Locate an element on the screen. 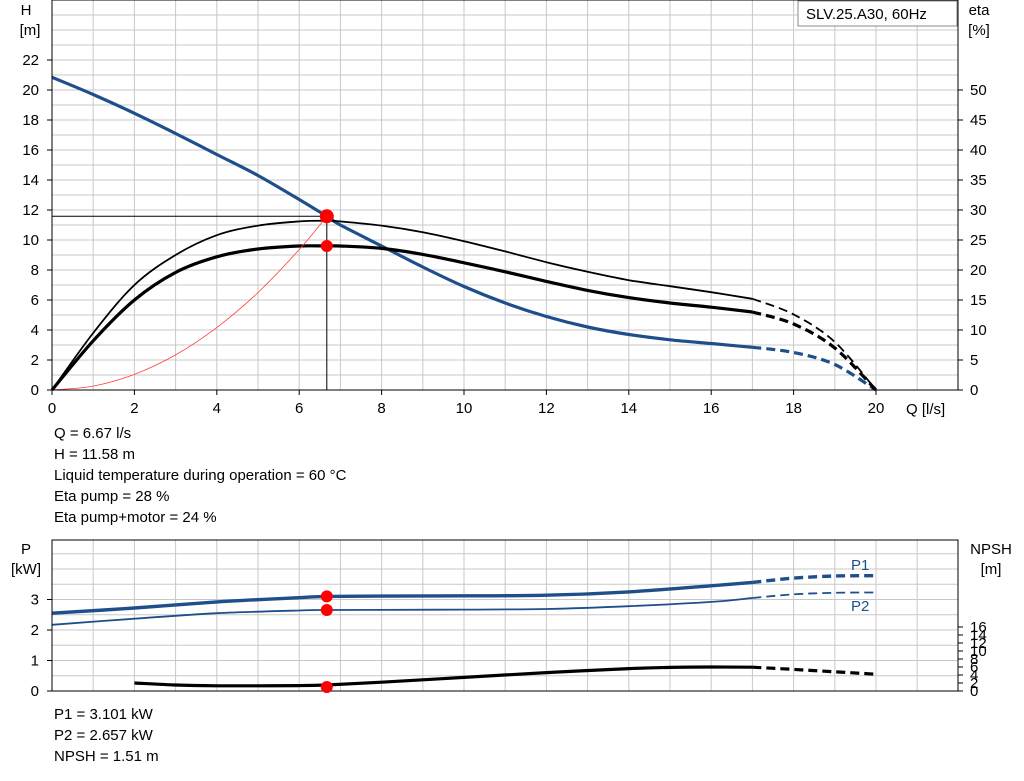 The height and width of the screenshot is (781, 1024). bottom-chart-curves is located at coordinates (464, 631).